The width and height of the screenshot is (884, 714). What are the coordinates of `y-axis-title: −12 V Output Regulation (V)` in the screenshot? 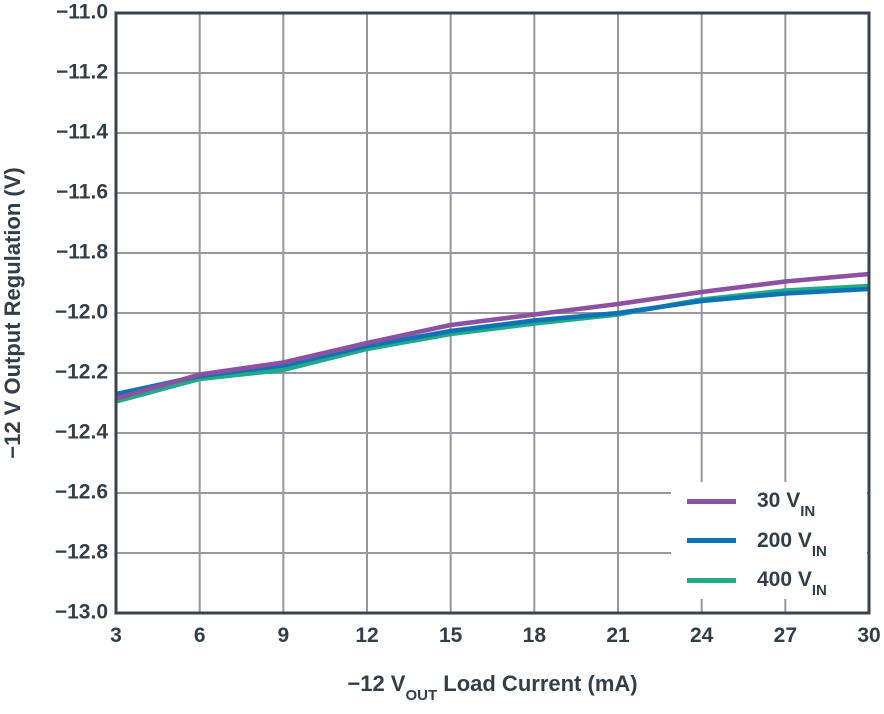 It's located at (12, 313).